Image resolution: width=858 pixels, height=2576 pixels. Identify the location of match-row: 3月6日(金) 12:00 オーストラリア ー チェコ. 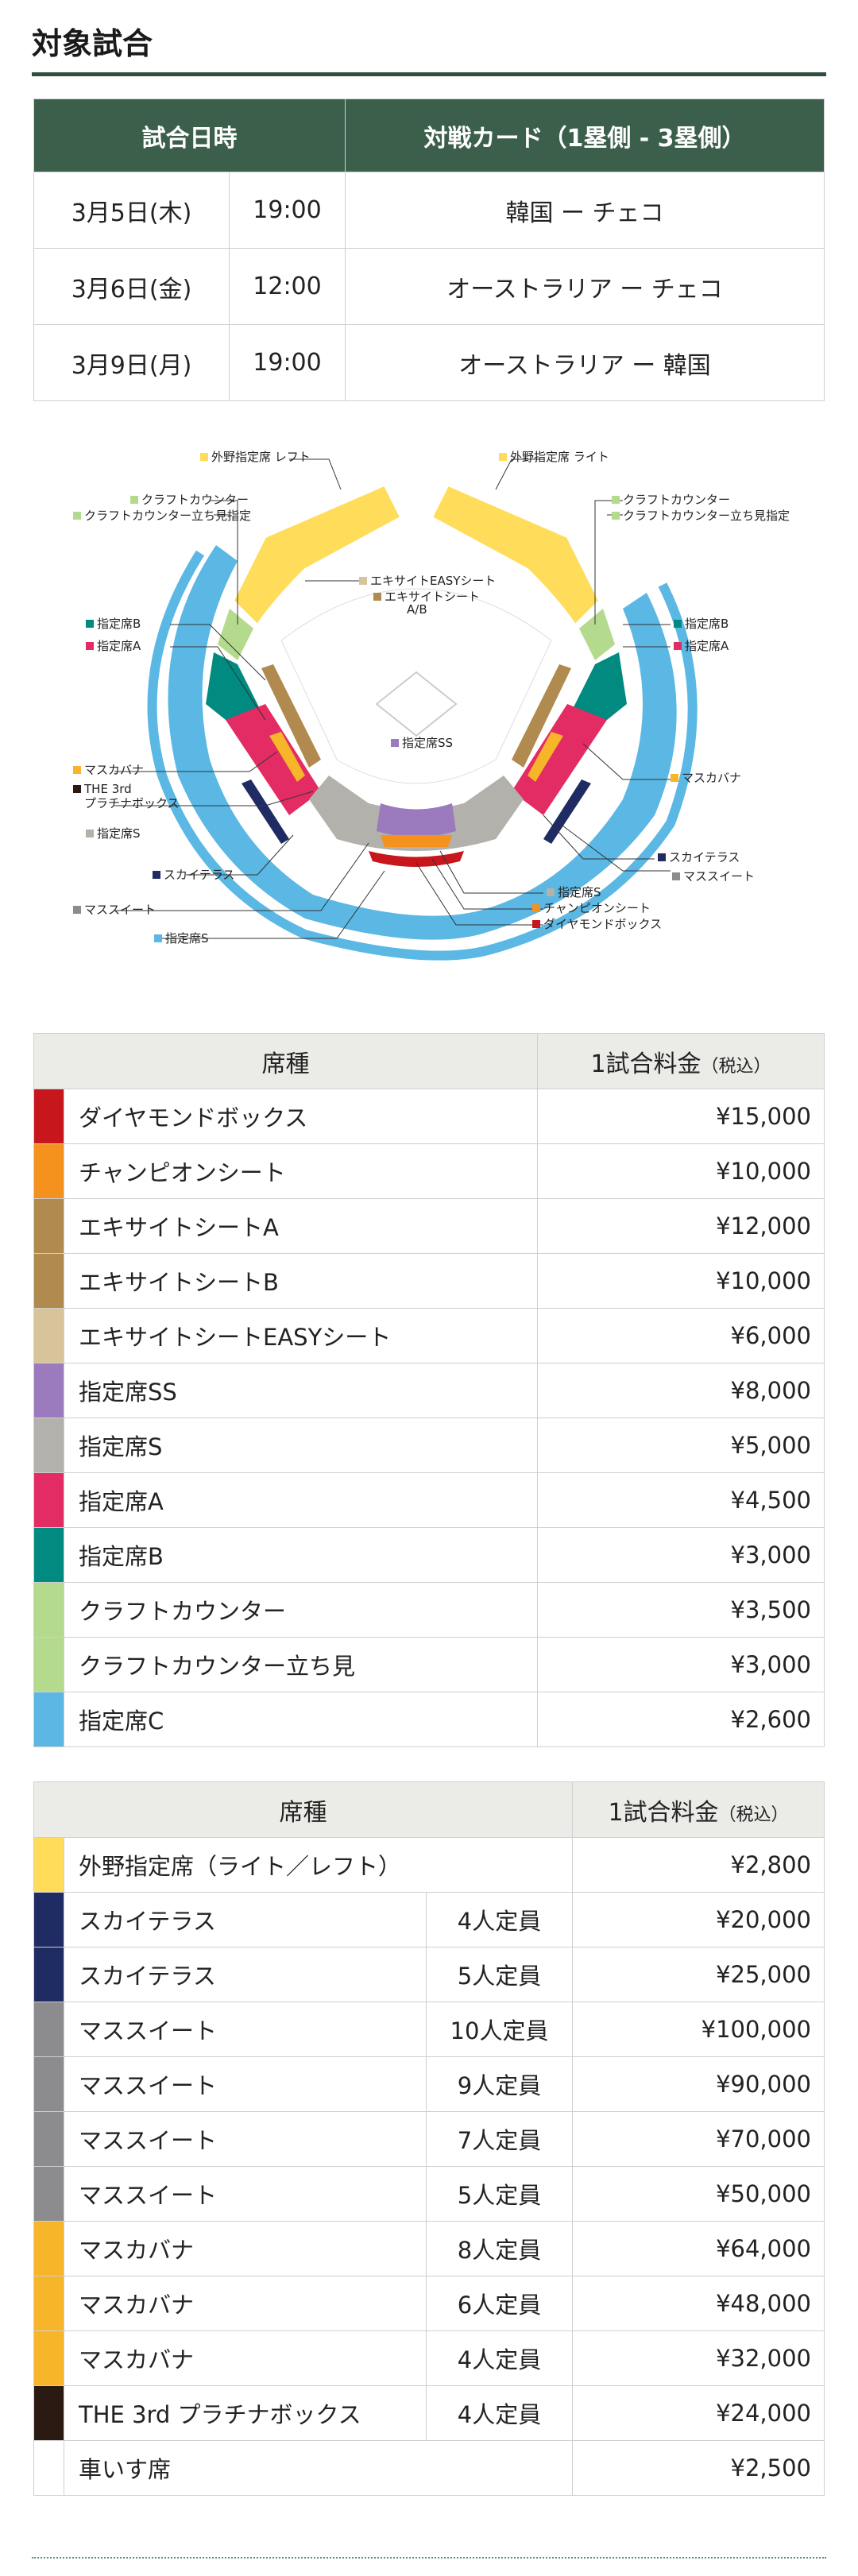
(429, 287).